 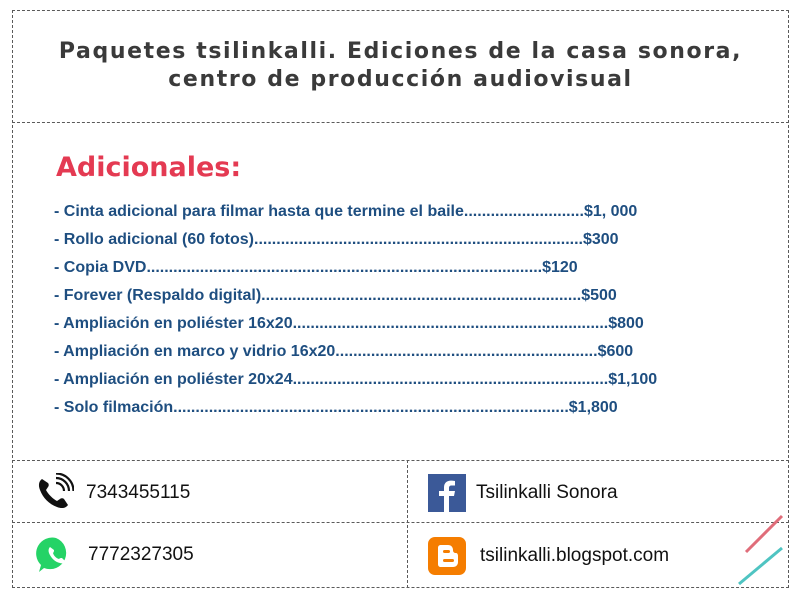 I want to click on section-title: Adicionales:, so click(x=149, y=167).